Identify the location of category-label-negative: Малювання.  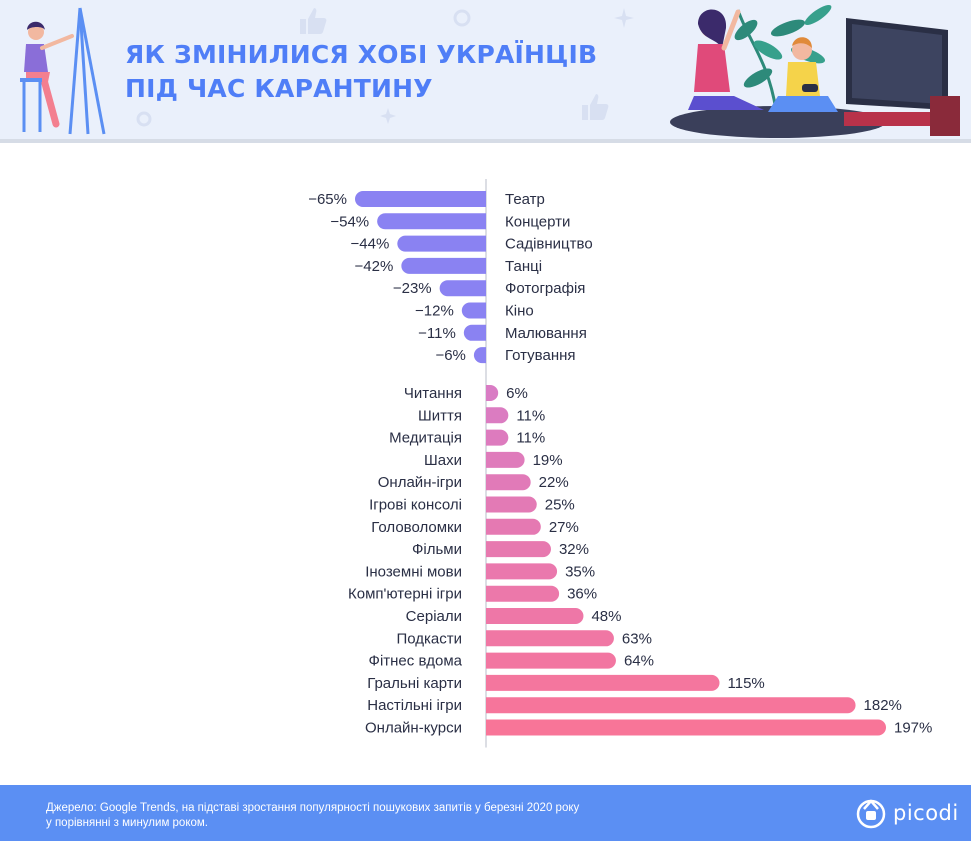
(546, 333).